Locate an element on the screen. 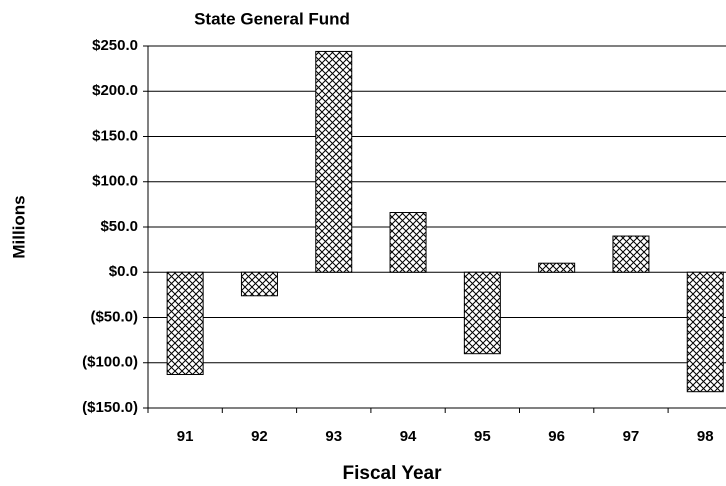 The width and height of the screenshot is (726, 486). x-tick-label: 98 is located at coordinates (705, 436).